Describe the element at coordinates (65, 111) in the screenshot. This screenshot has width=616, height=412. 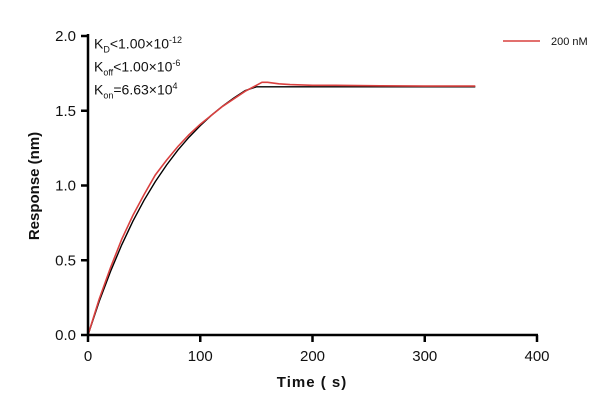
I see `y-tick-label: 1.5` at that location.